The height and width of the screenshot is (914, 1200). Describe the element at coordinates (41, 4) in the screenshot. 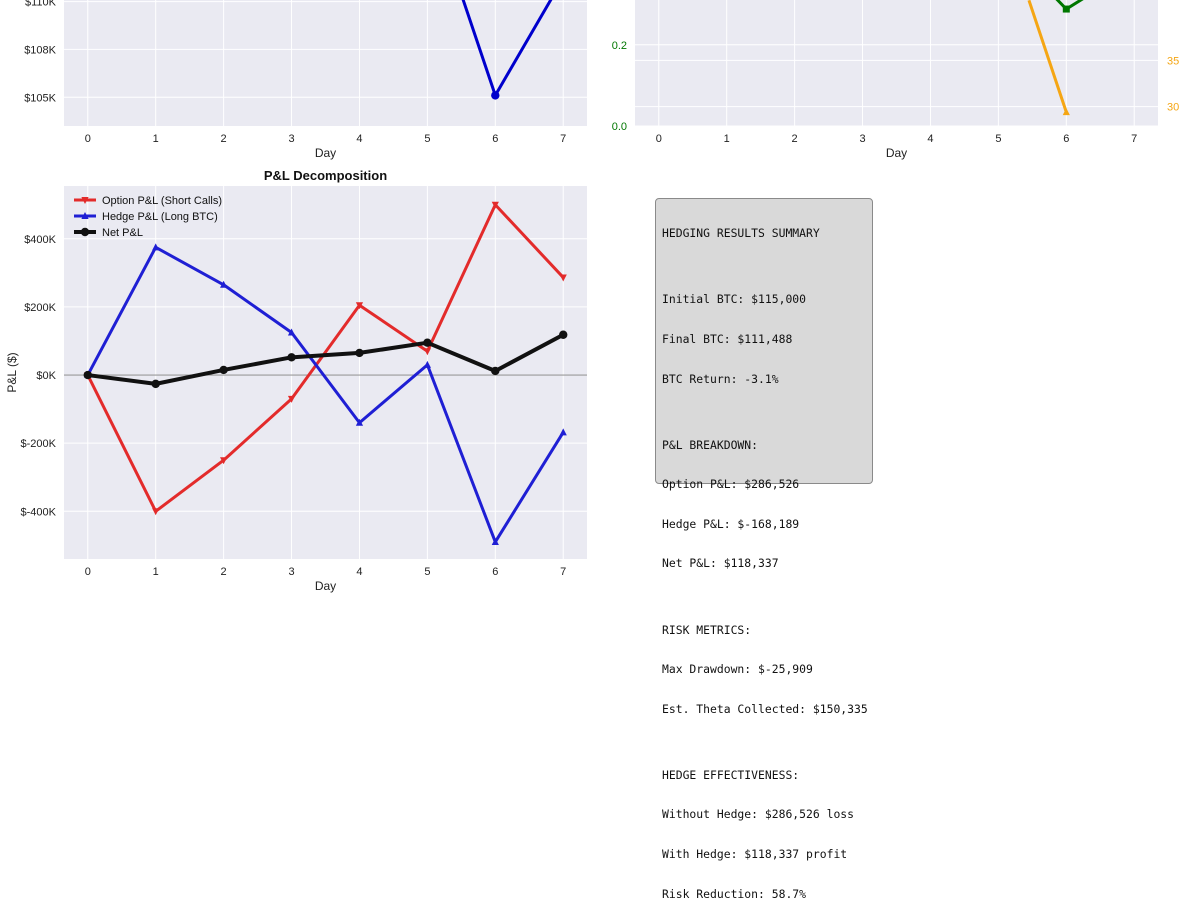

I see `y-tick-label: $110K` at that location.